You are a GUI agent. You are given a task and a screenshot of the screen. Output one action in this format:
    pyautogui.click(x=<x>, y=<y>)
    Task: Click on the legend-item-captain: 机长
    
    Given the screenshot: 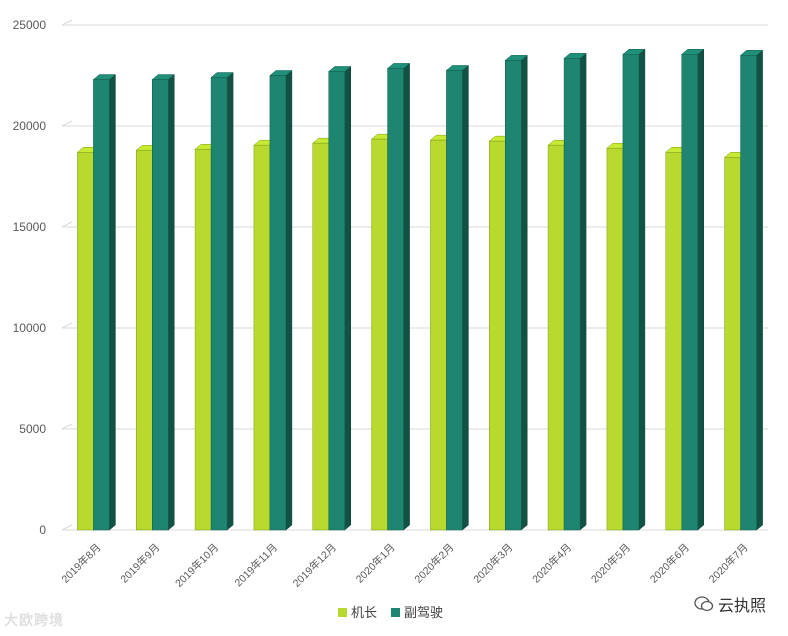 What is the action you would take?
    pyautogui.click(x=357, y=612)
    